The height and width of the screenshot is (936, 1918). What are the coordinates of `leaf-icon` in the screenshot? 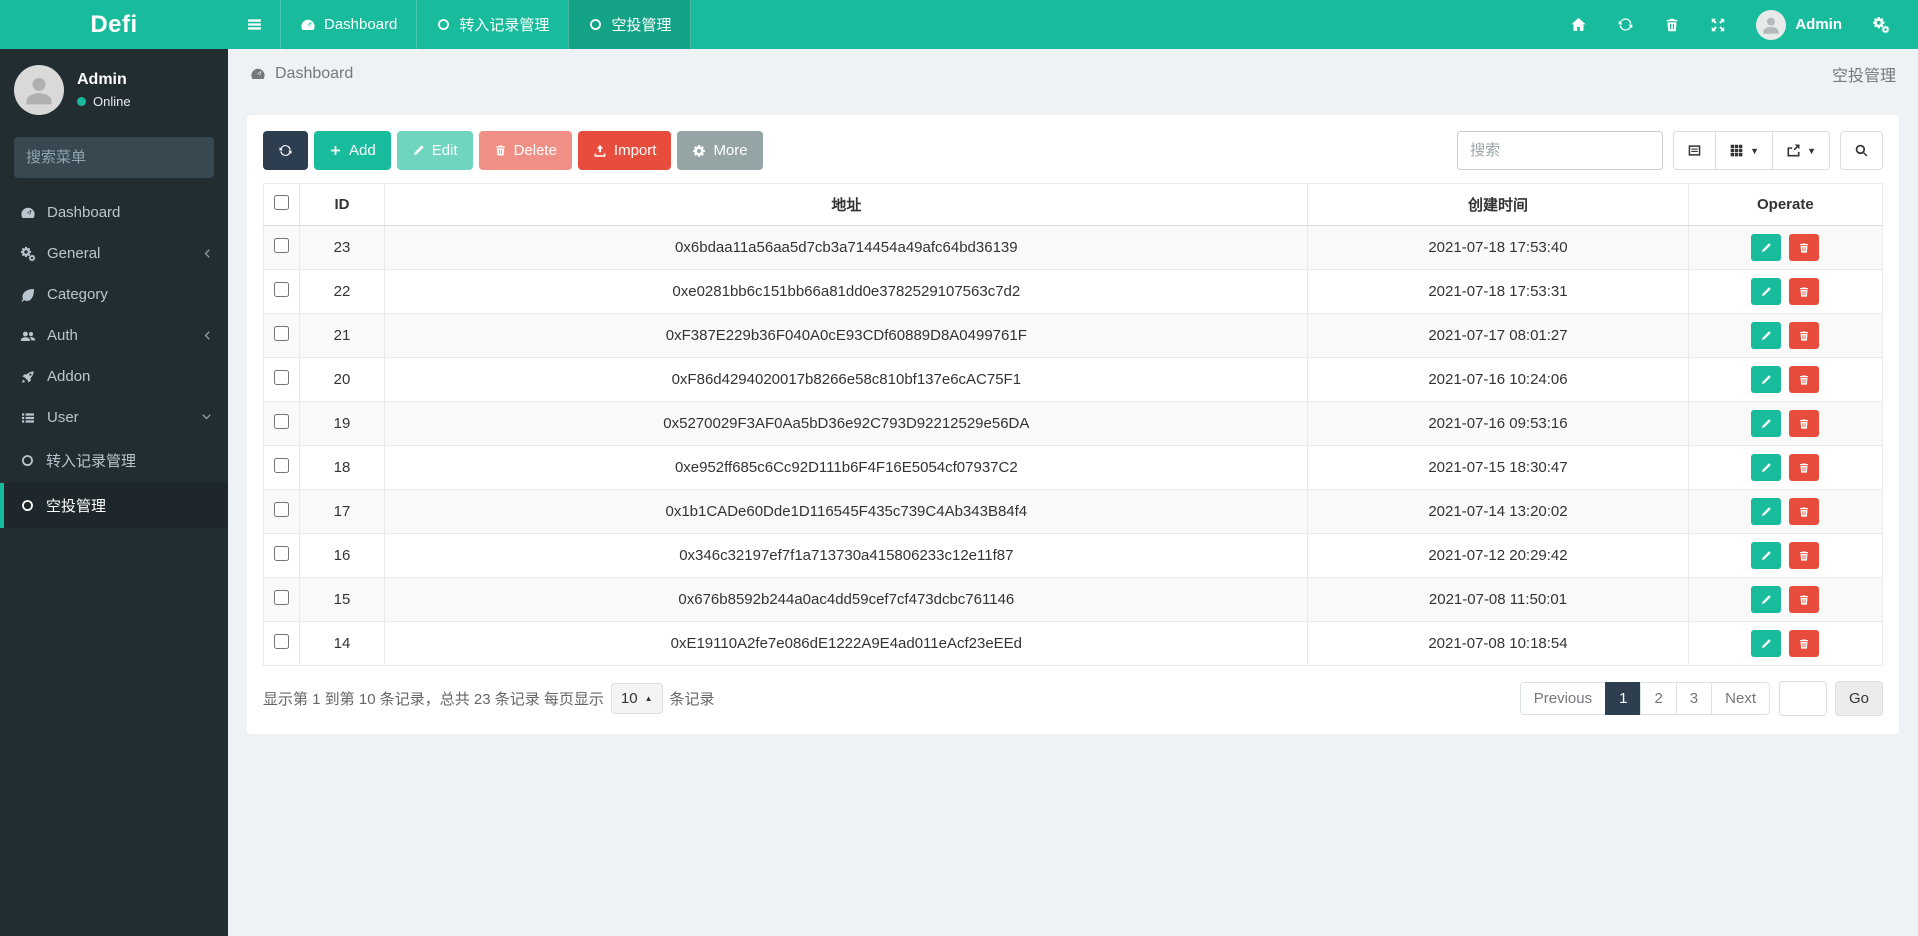 It's located at (28, 295).